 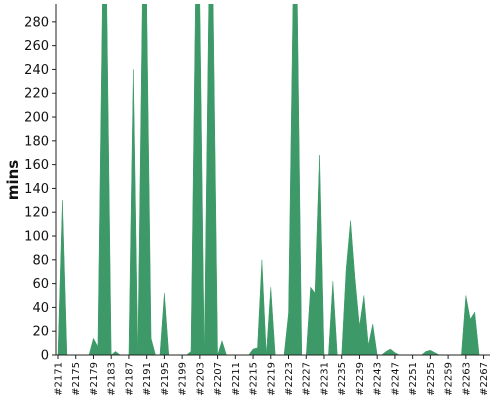 I want to click on x-tick-label: #2231, so click(x=324, y=379).